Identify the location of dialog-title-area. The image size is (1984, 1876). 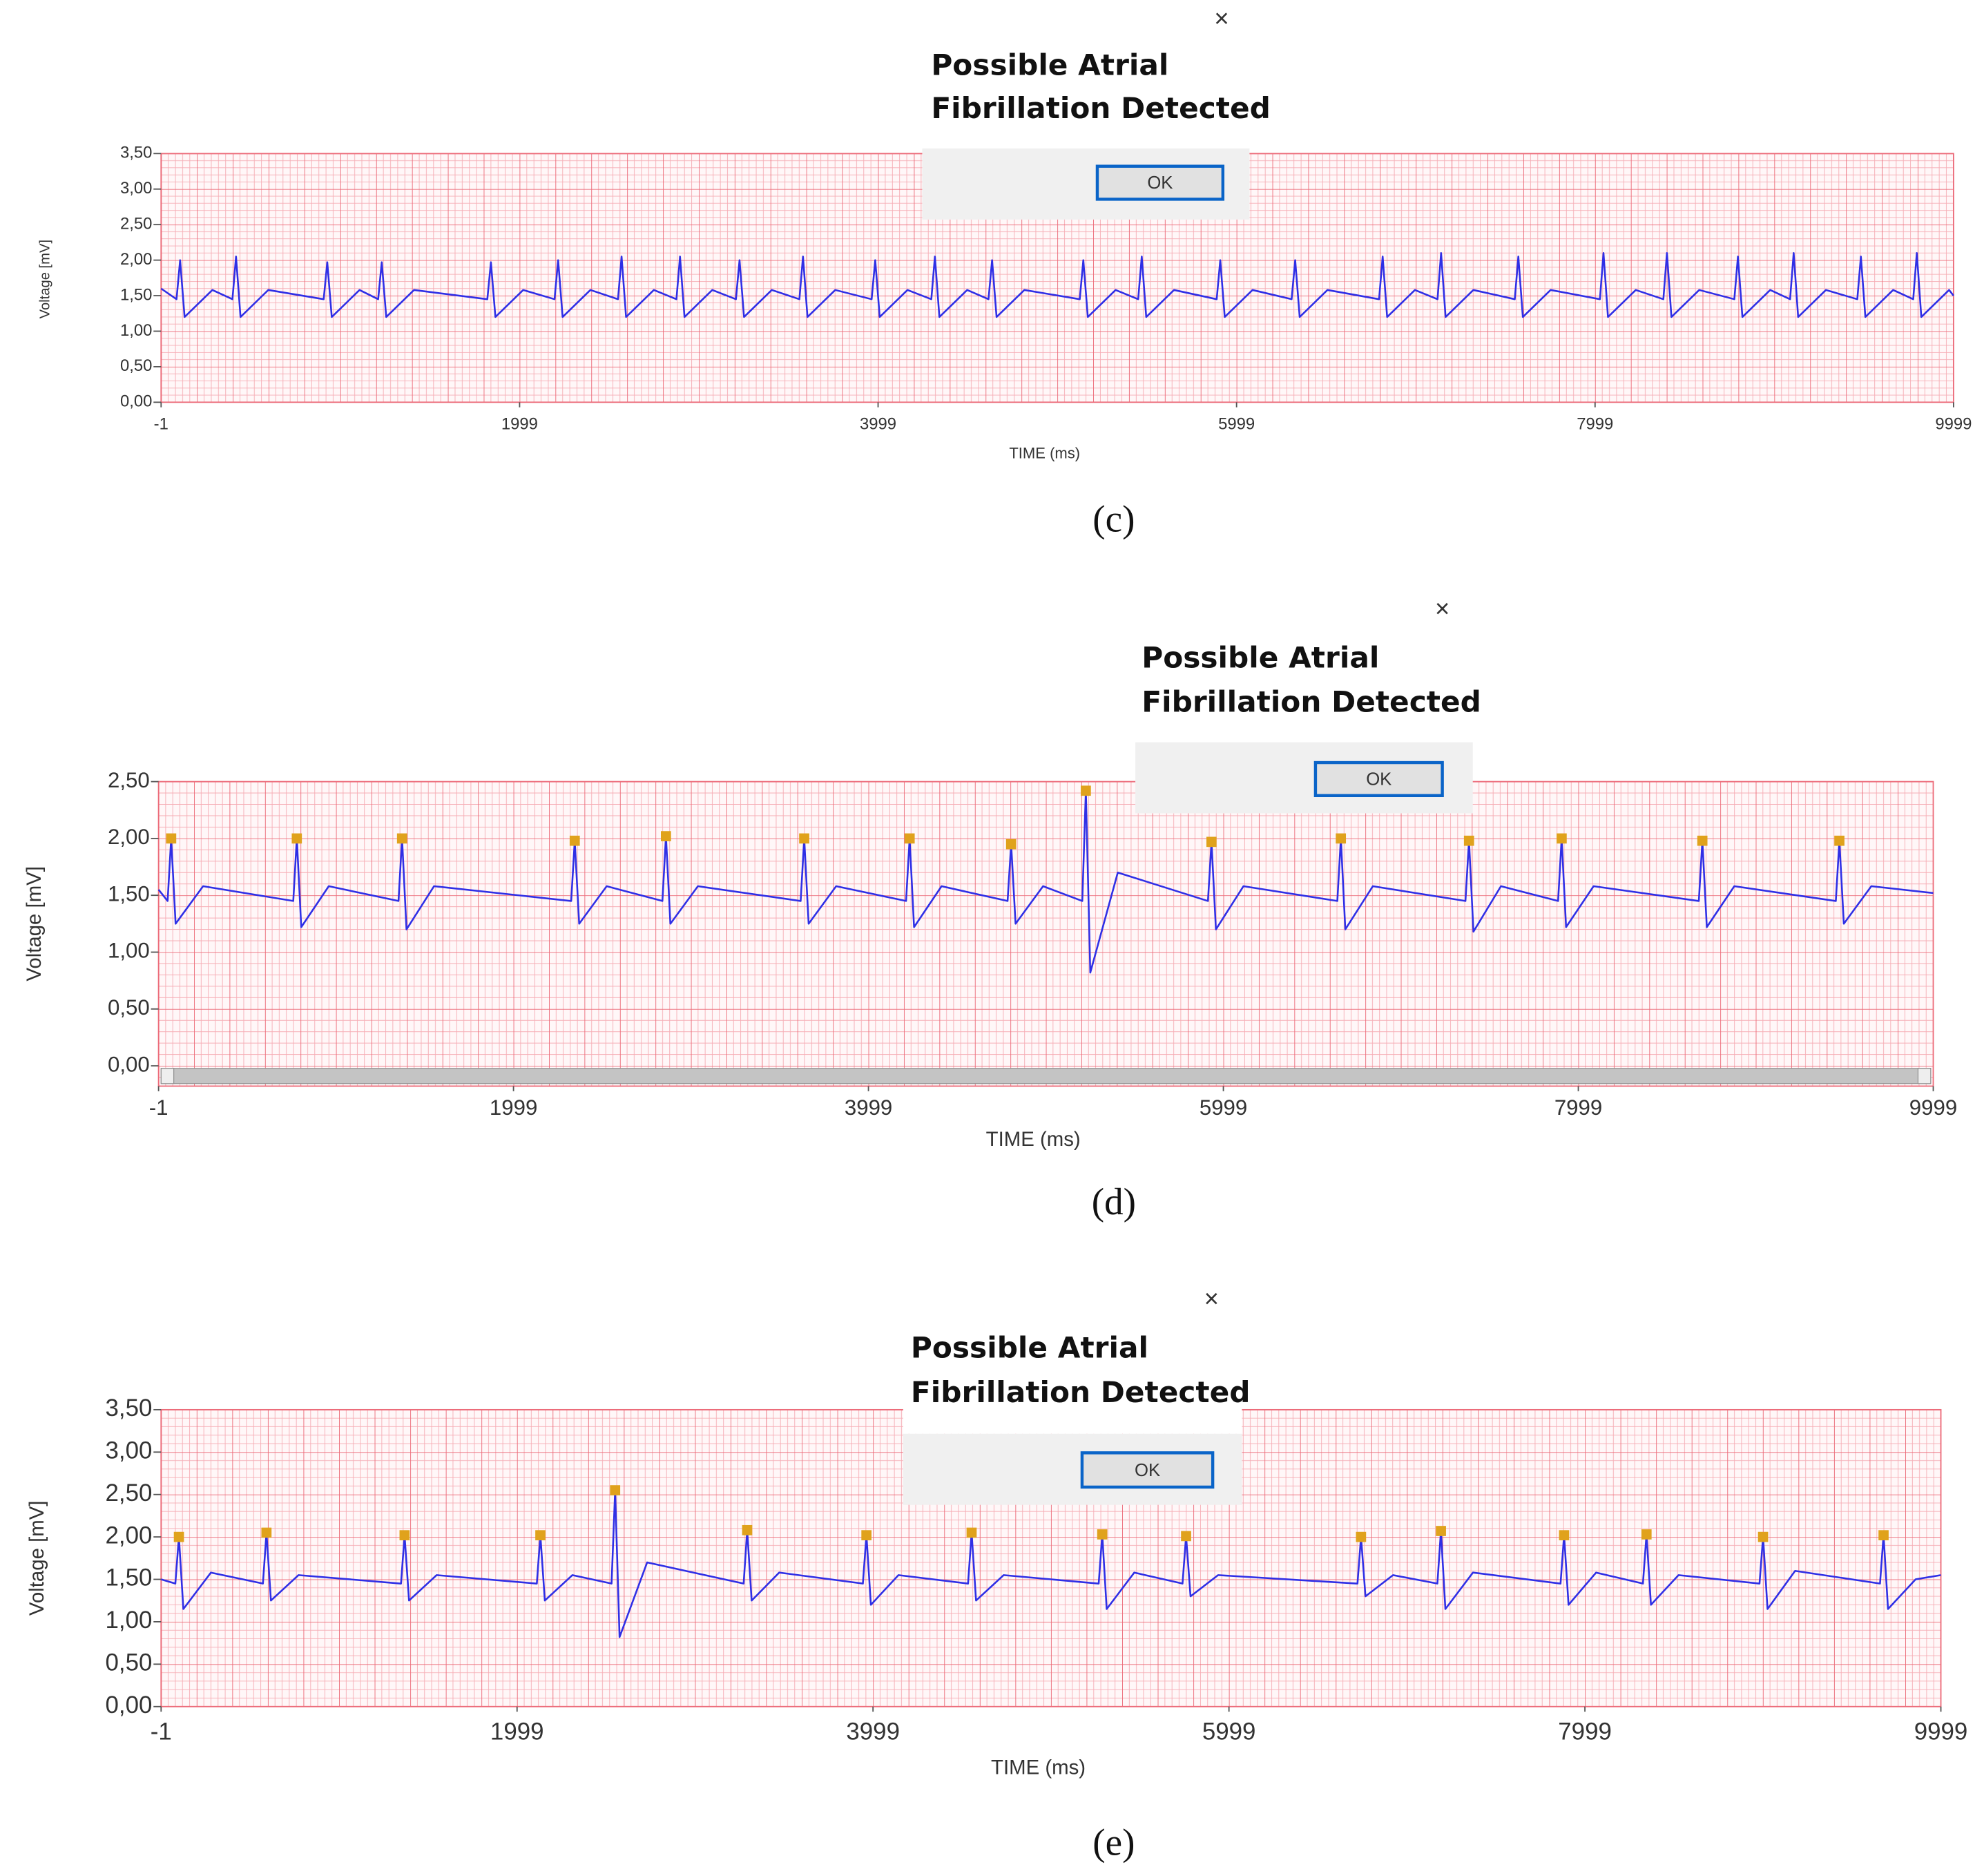
(1072, 1420).